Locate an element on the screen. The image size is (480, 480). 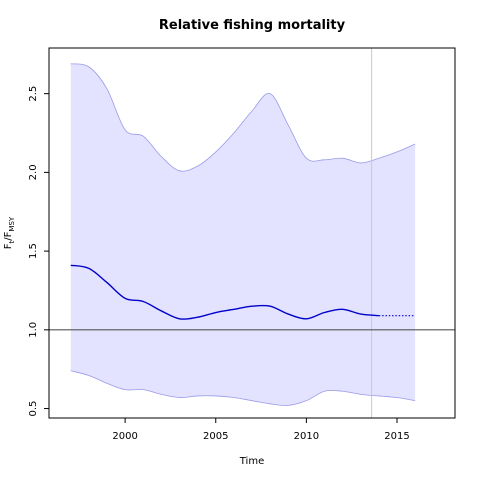
y-axis-label-sub1: t is located at coordinates (12, 241).